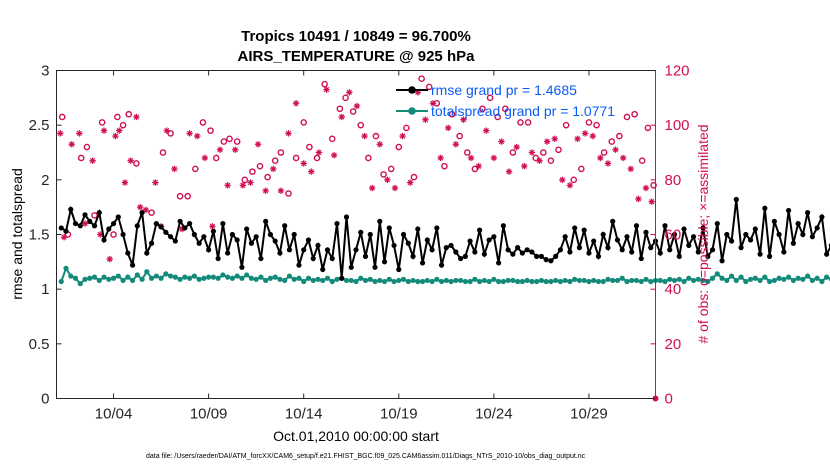  I want to click on x-tick-label: 10/29, so click(589, 414).